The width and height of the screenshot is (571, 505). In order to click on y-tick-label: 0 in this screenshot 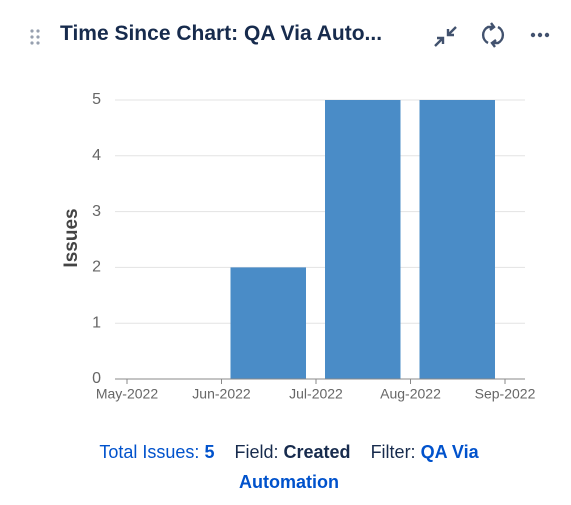, I will do `click(96, 378)`.